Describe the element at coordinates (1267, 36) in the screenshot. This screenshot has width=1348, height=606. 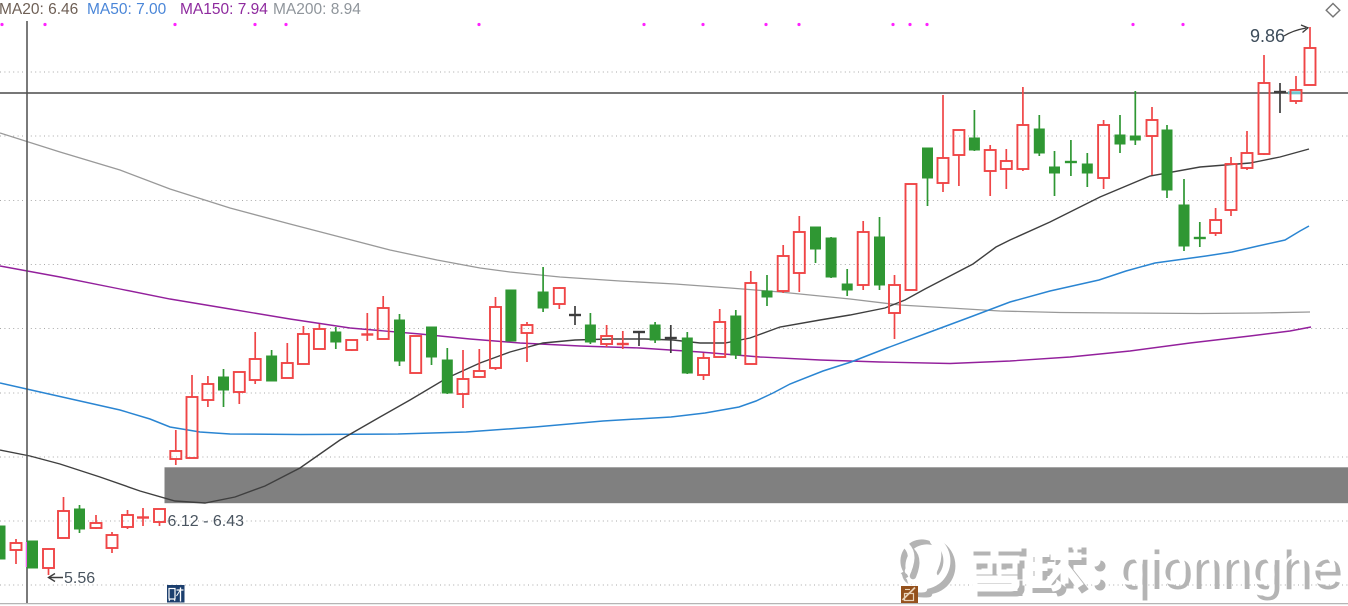
I see `svg-text: 9.86` at that location.